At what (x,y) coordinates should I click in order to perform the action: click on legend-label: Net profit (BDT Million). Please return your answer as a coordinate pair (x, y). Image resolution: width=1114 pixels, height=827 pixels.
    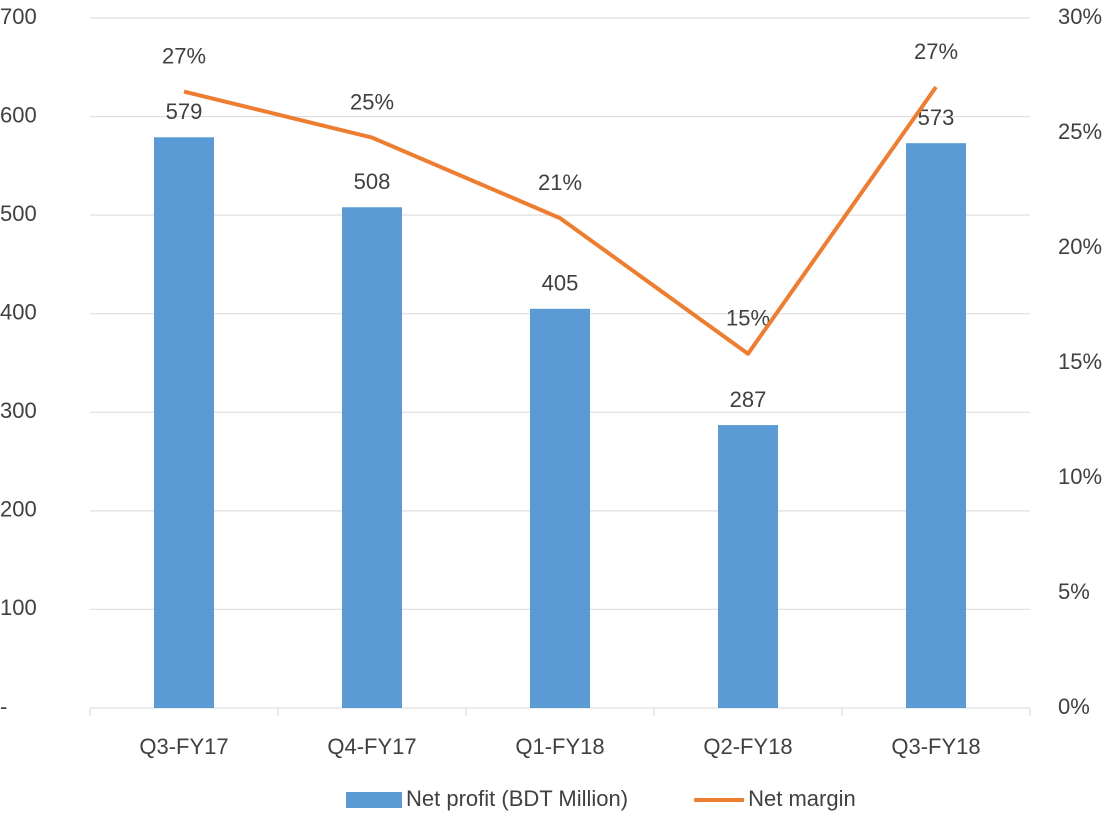
    Looking at the image, I should click on (517, 798).